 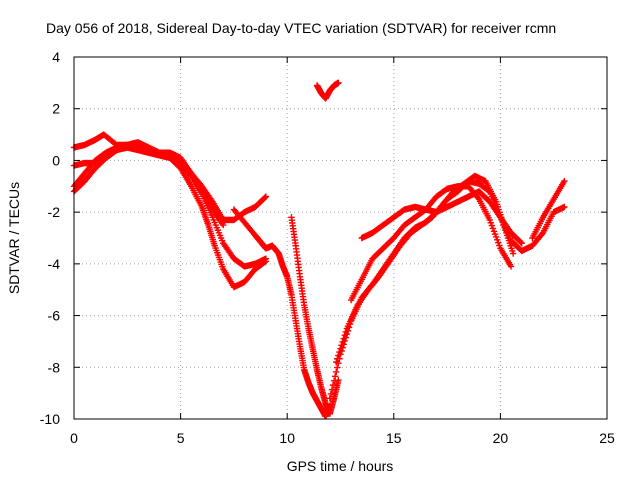 I want to click on y-tick-label: 0, so click(x=56, y=160).